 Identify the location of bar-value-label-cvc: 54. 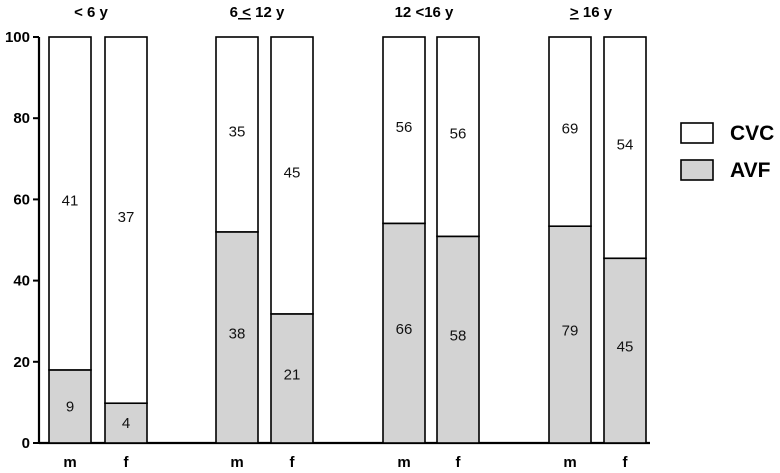
(625, 145).